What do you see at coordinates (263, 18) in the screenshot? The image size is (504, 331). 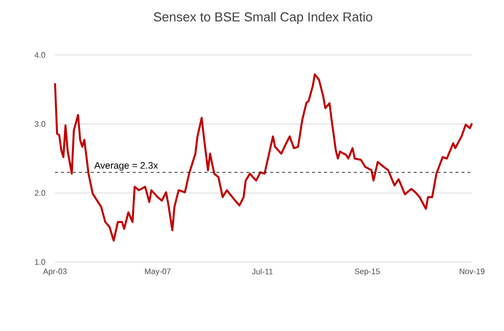 I see `chart-title: Sensex to BSE Small Cap Index Ratio` at bounding box center [263, 18].